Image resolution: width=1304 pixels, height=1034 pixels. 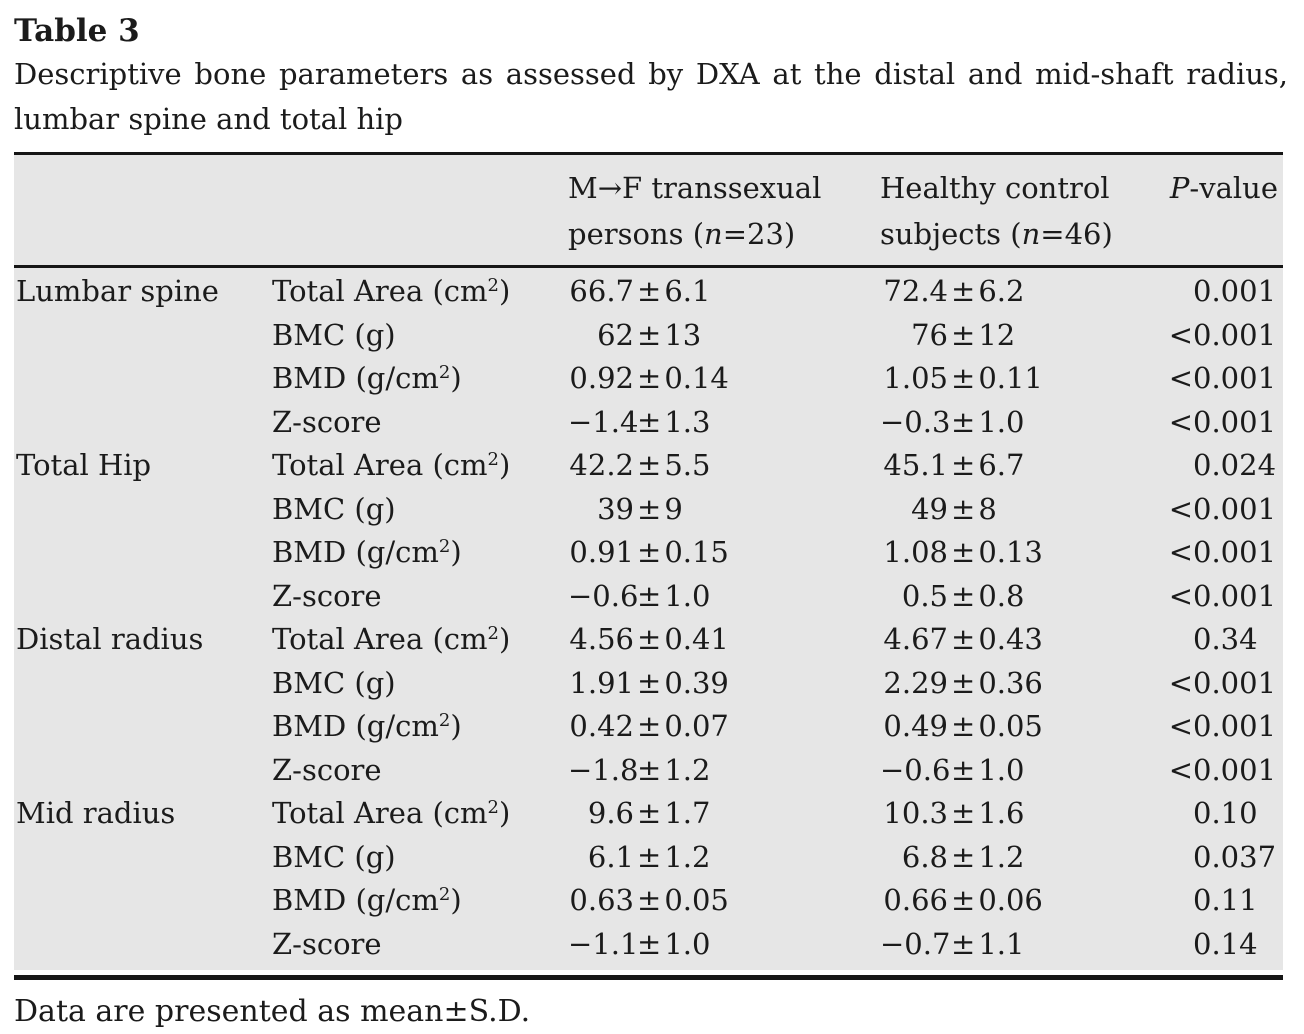 I want to click on header-transsexual-line1: M→F transsexual, so click(x=695, y=188).